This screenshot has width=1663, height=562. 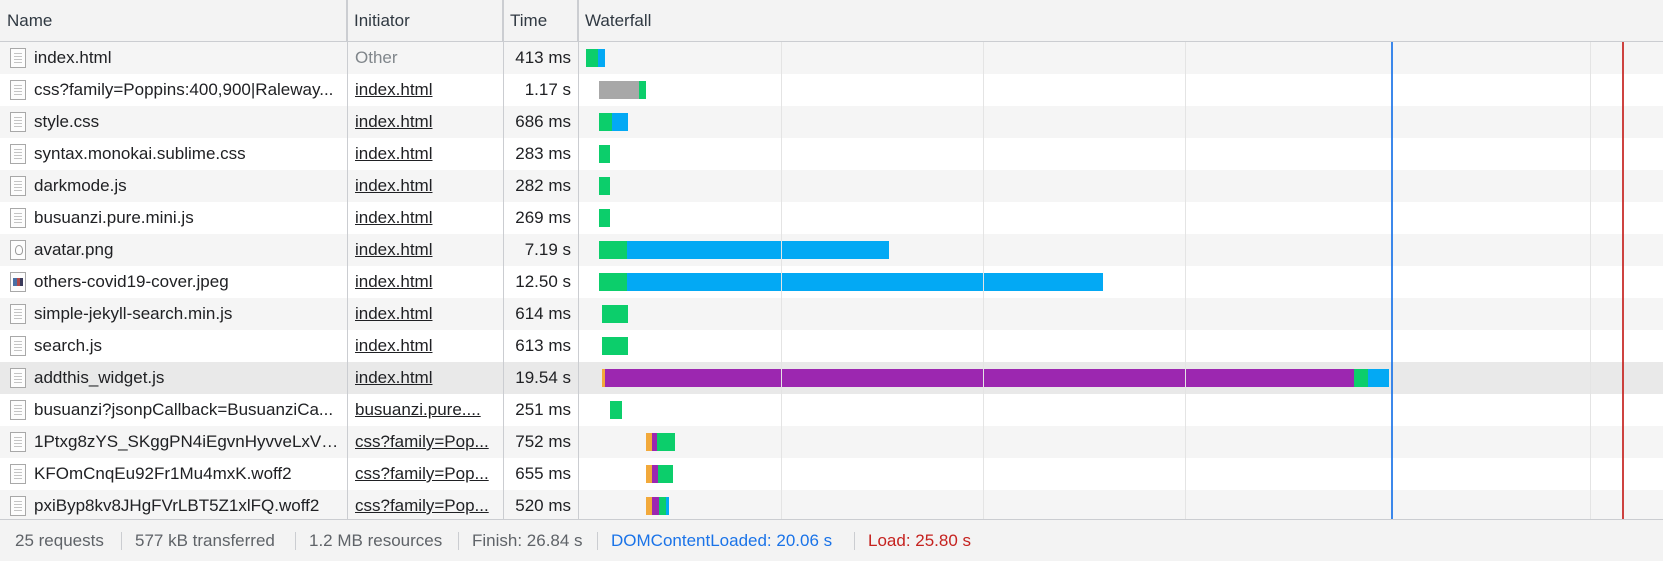 I want to click on request-row: avatar.png index.html 7.19 s, so click(x=831, y=250).